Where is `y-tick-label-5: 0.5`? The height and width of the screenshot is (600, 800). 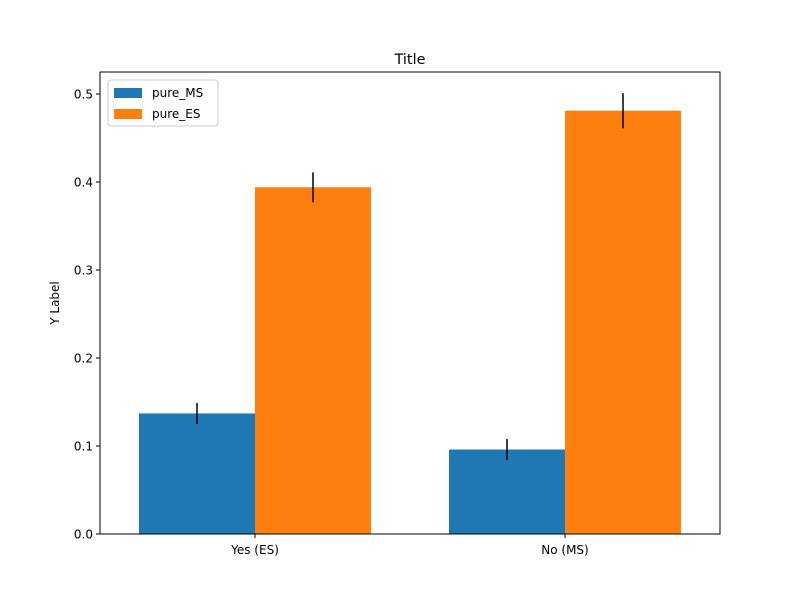 y-tick-label-5: 0.5 is located at coordinates (83, 95).